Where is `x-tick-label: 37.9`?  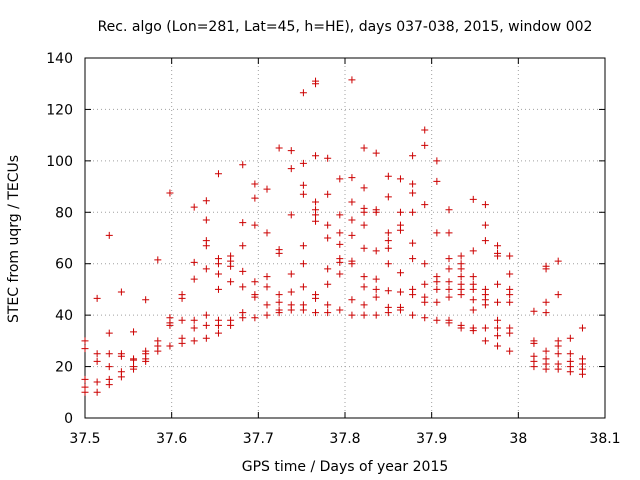 x-tick-label: 37.9 is located at coordinates (431, 439).